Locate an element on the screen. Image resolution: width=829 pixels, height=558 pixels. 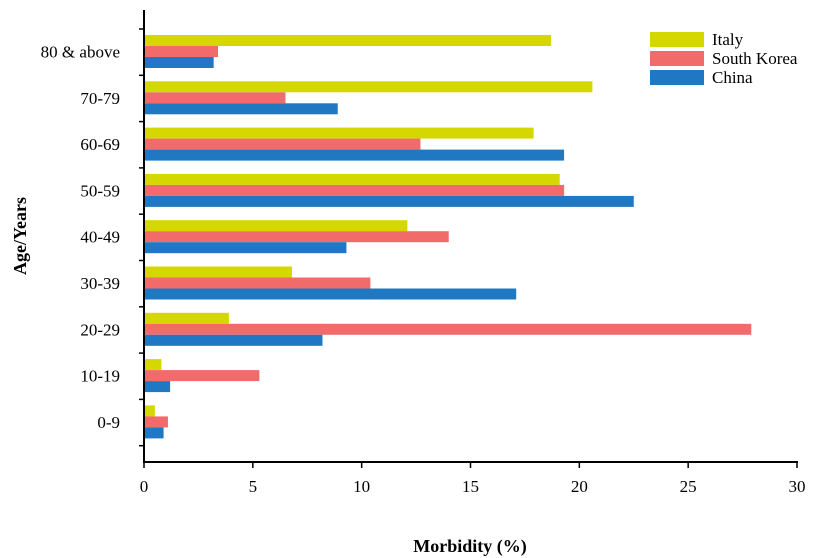
y-tick-label: 50-59 is located at coordinates (100, 190).